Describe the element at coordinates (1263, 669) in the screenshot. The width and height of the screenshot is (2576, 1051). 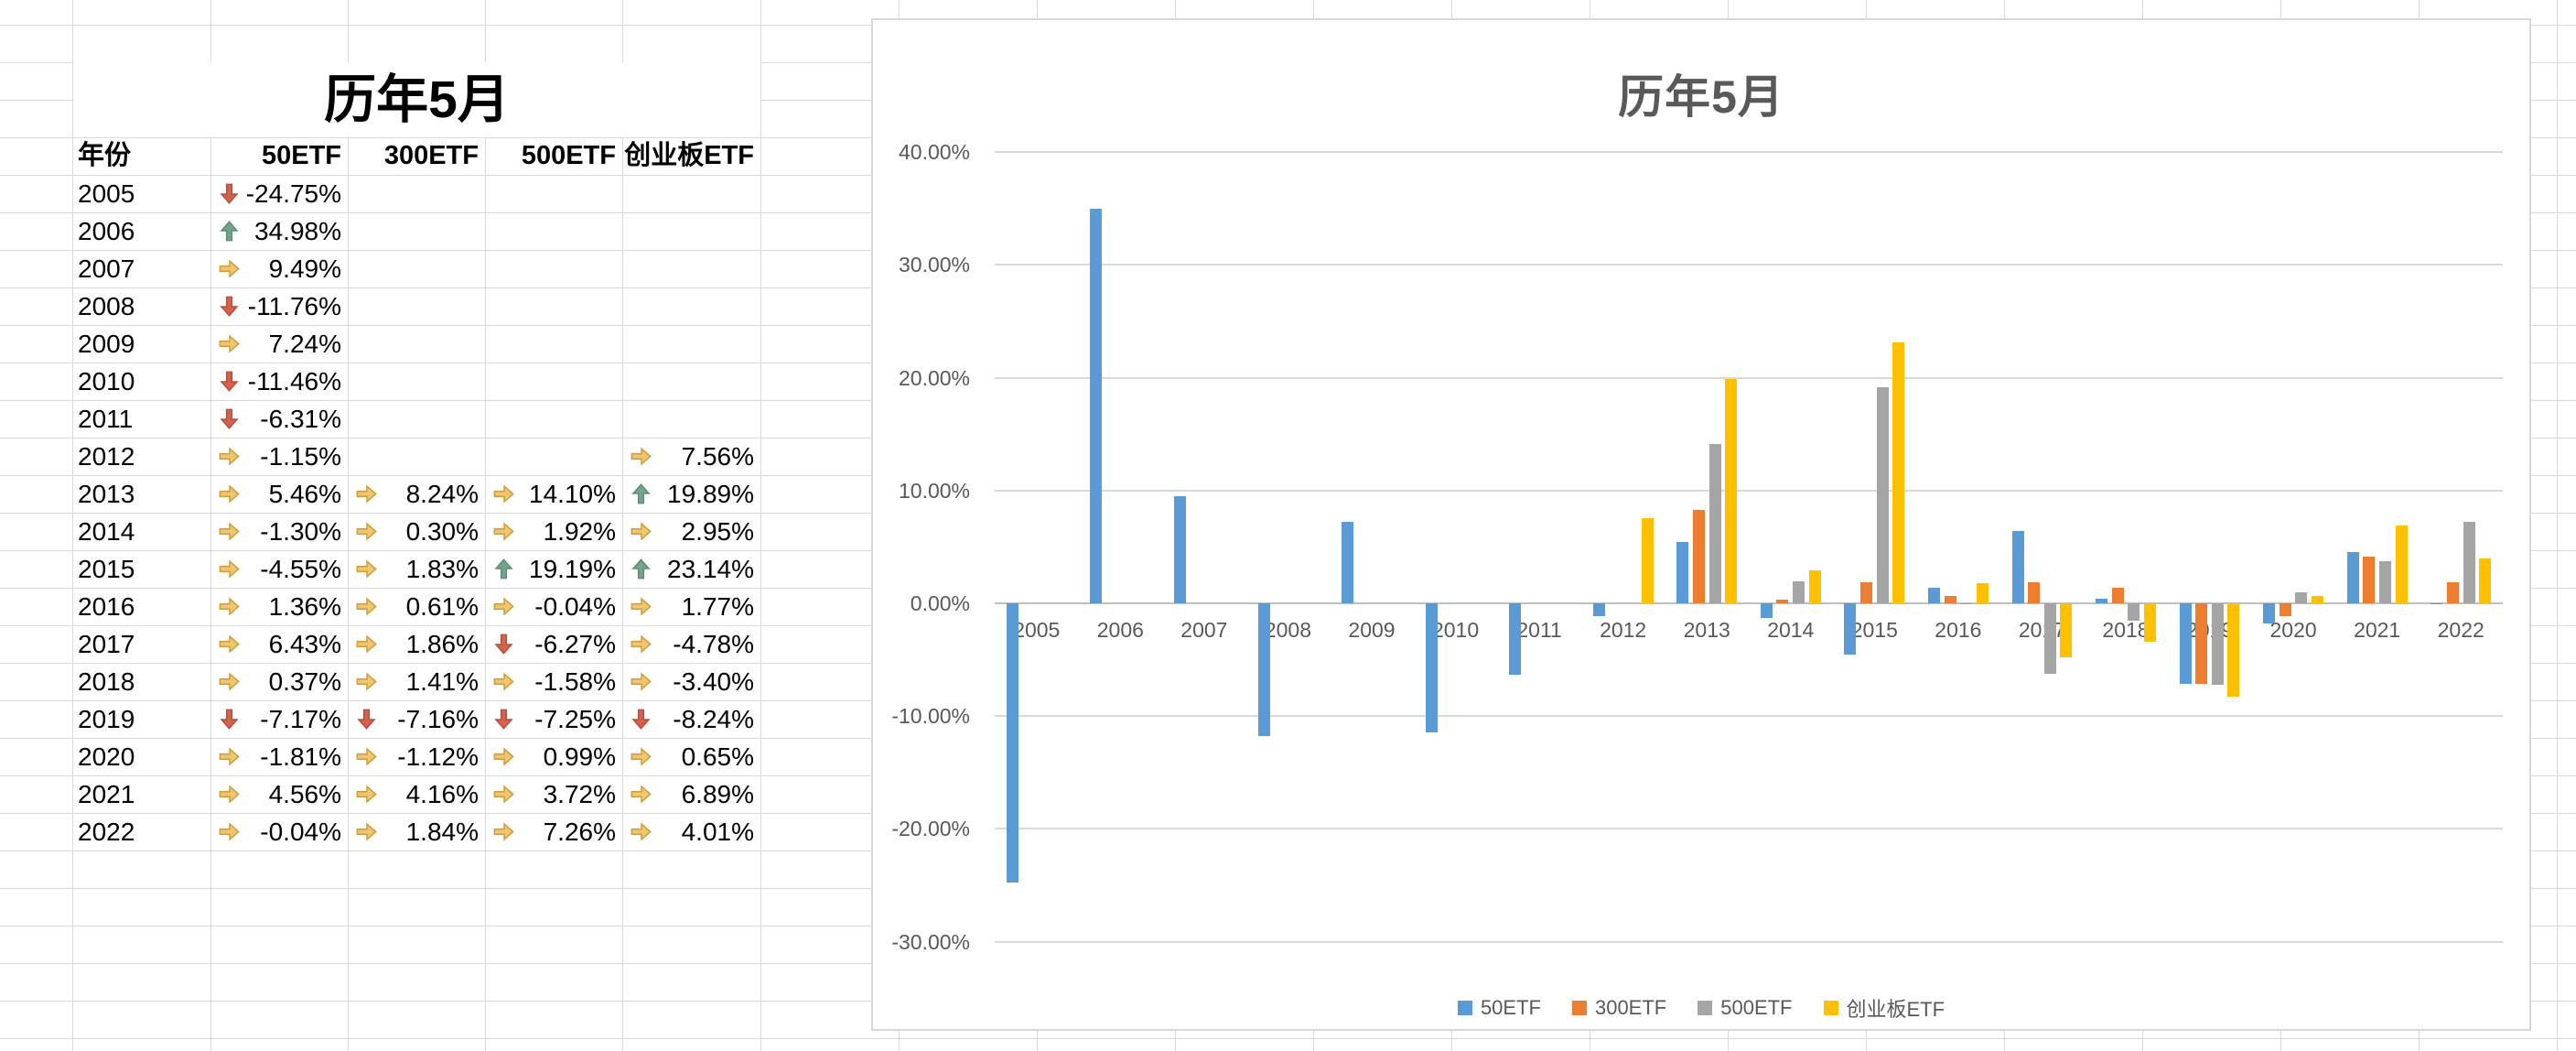
I see `bar-50etf-2008` at that location.